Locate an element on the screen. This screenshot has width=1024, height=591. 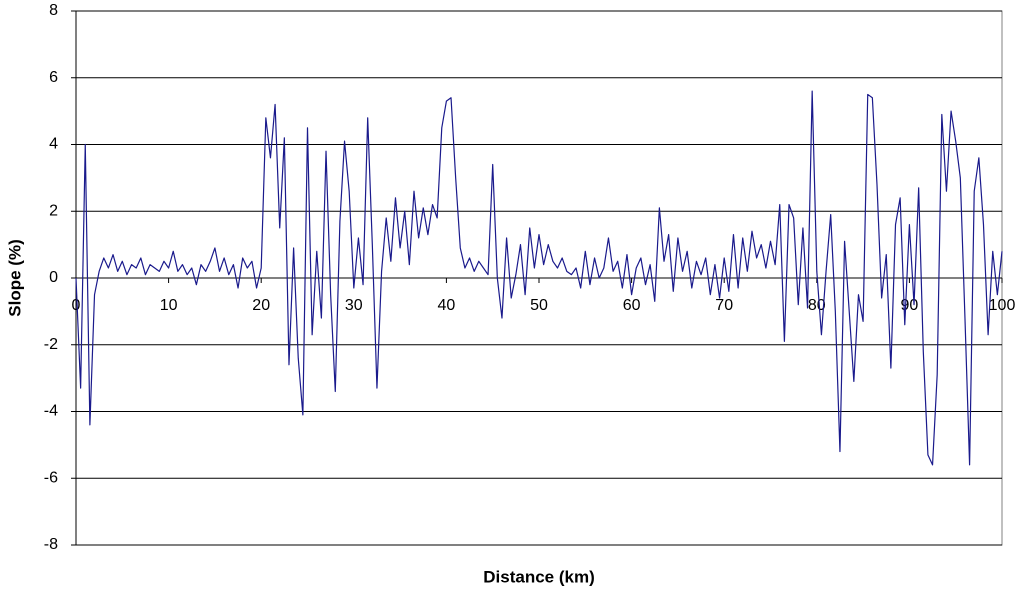
x-tick-label: 0 is located at coordinates (76, 305).